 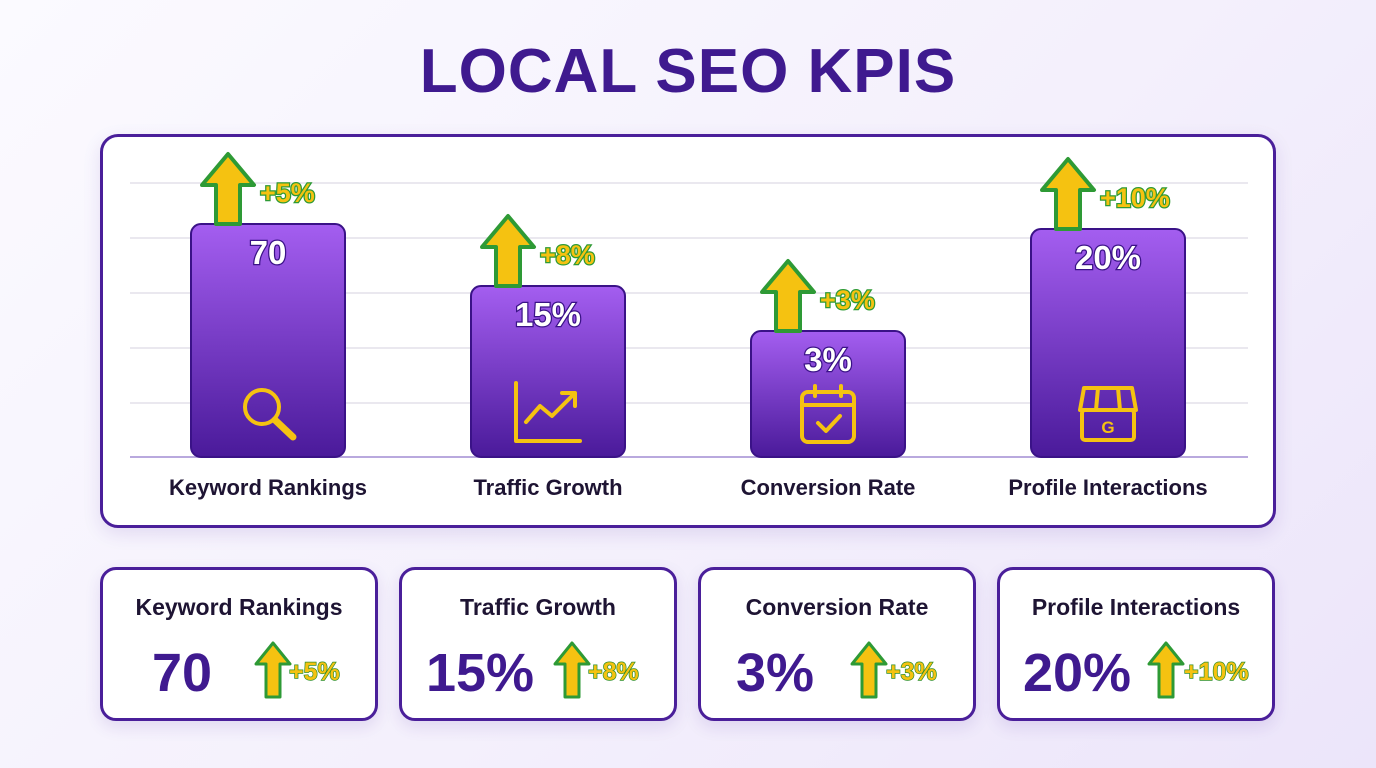 I want to click on page-title: LOCAL SEO KPIS, so click(x=688, y=71).